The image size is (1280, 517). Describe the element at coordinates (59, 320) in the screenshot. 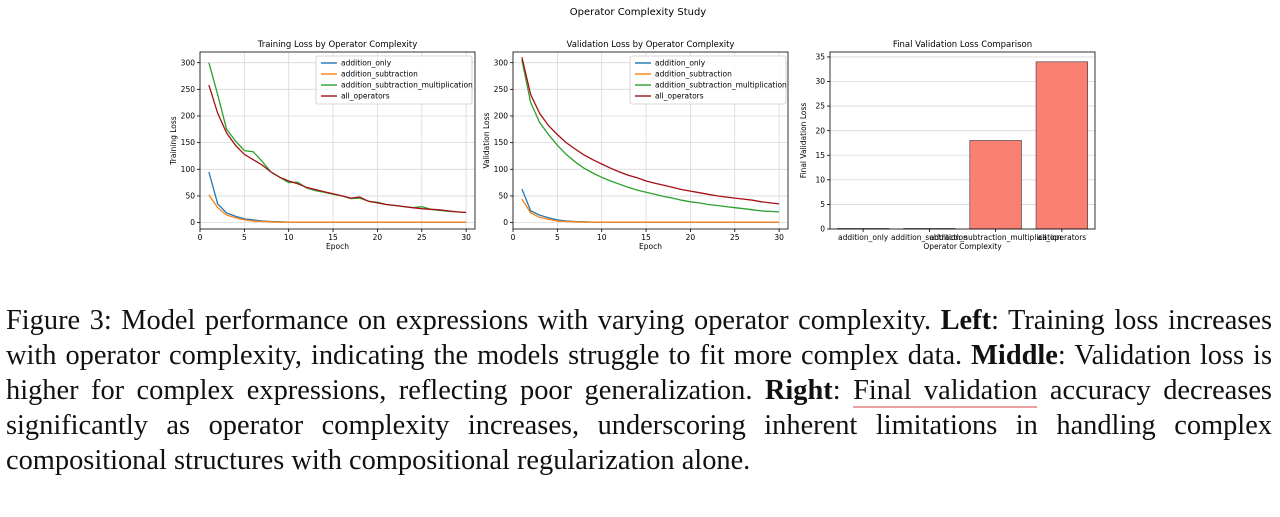

I see `caption-fig-label: Figure 3:` at that location.